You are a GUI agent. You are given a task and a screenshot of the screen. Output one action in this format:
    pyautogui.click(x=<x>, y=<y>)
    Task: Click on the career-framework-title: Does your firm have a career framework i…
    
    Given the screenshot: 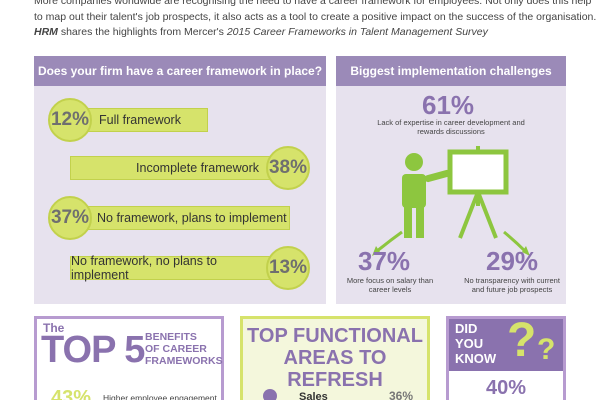 What is the action you would take?
    pyautogui.click(x=180, y=71)
    